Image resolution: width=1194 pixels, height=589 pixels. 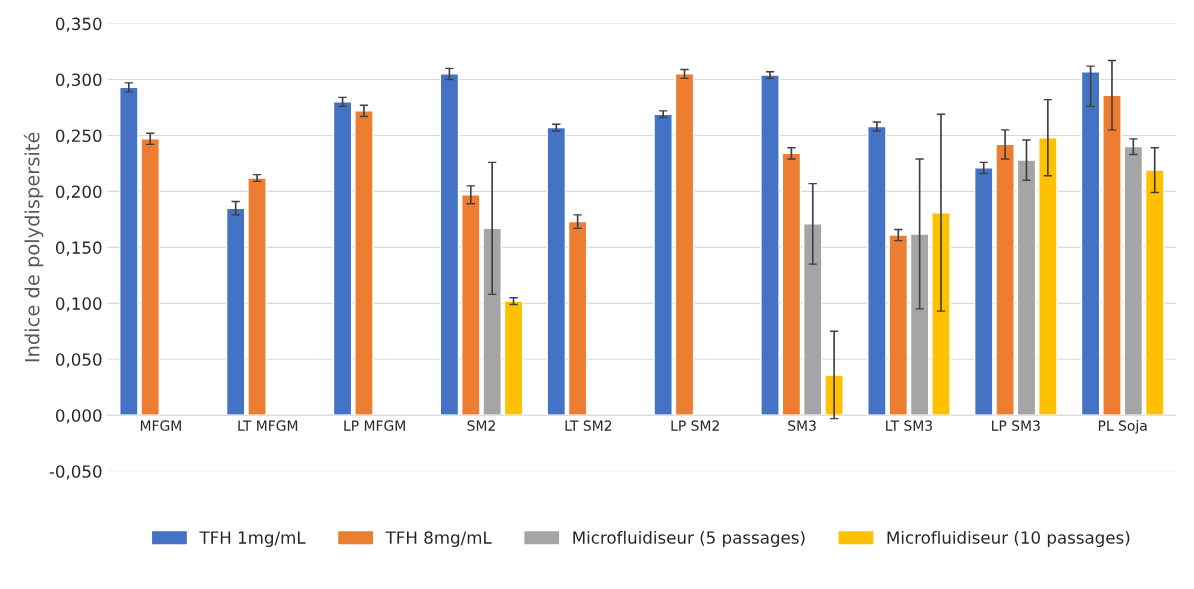 What do you see at coordinates (1008, 539) in the screenshot?
I see `legend-label: Microfluidiseur (10 passages)` at bounding box center [1008, 539].